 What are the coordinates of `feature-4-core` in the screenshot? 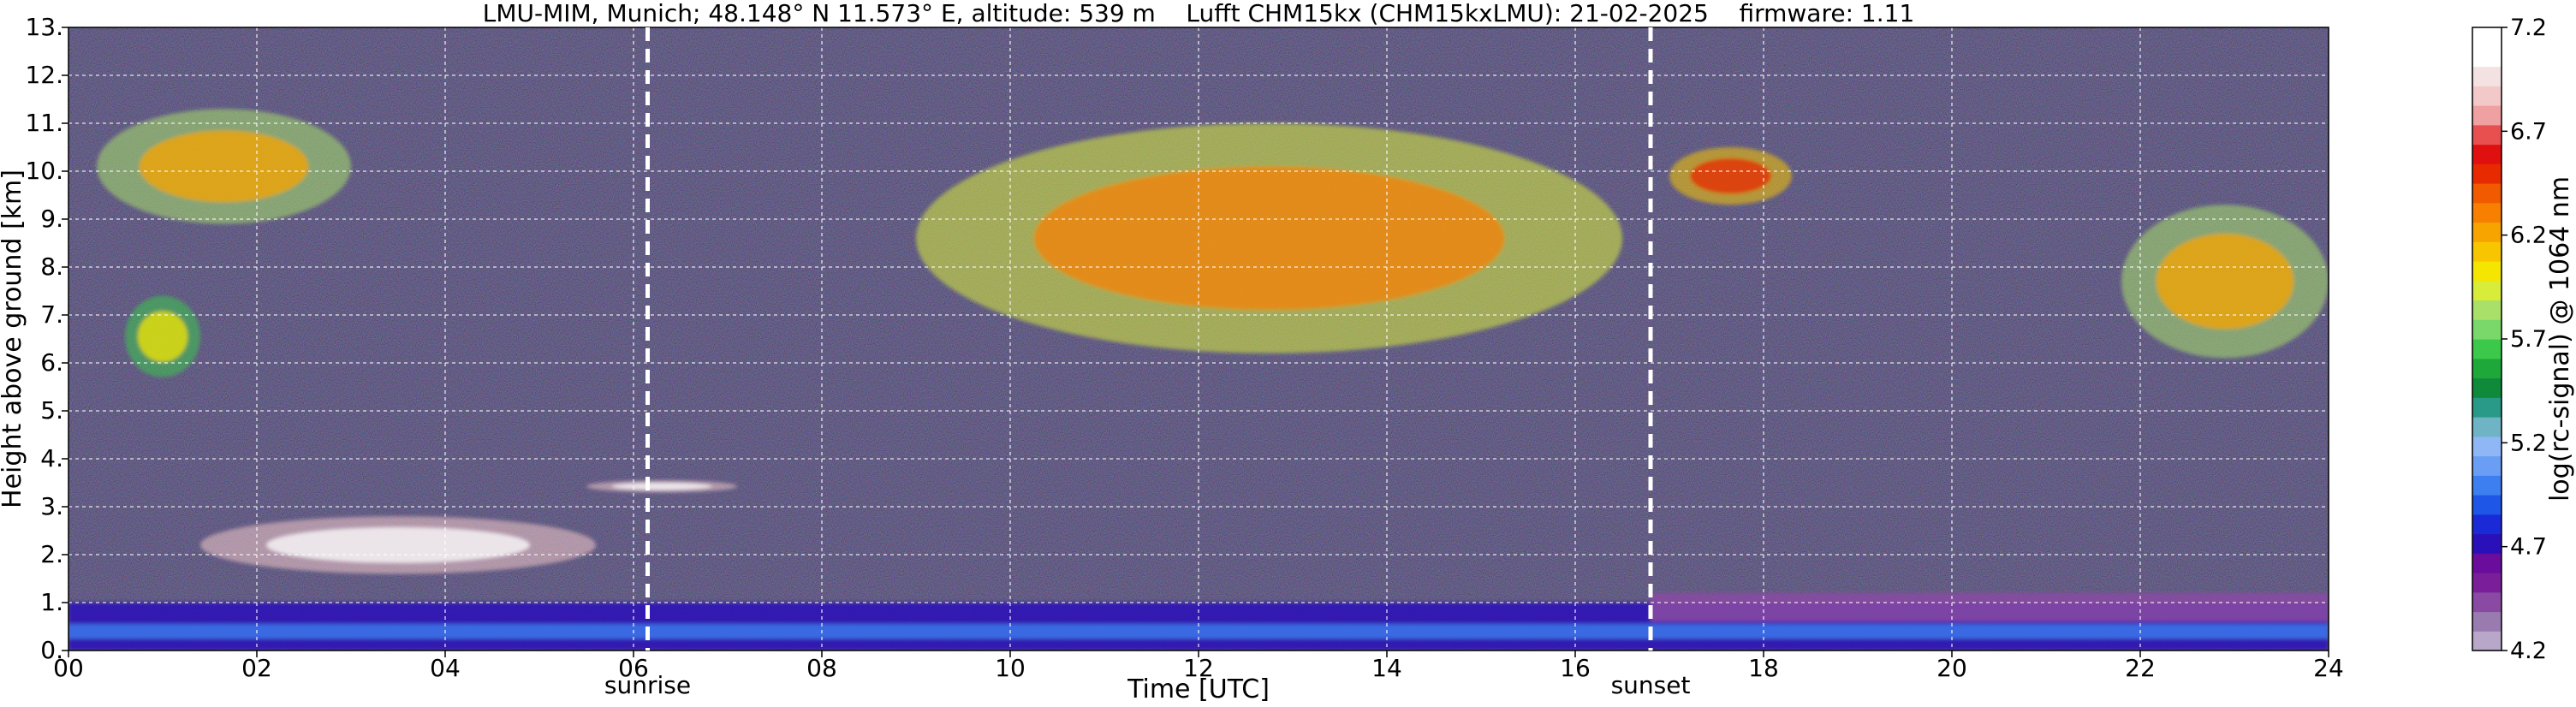 It's located at (224, 166).